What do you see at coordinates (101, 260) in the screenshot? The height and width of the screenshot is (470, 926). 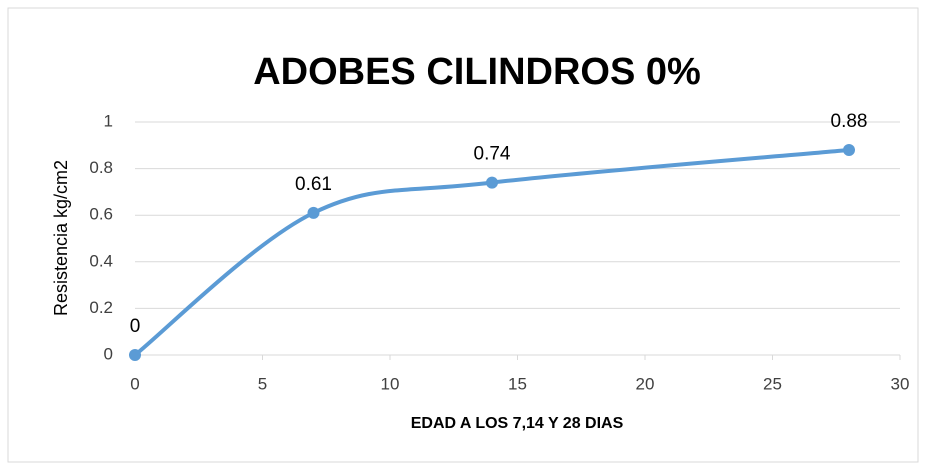 I see `y-tick-label: 0.4` at bounding box center [101, 260].